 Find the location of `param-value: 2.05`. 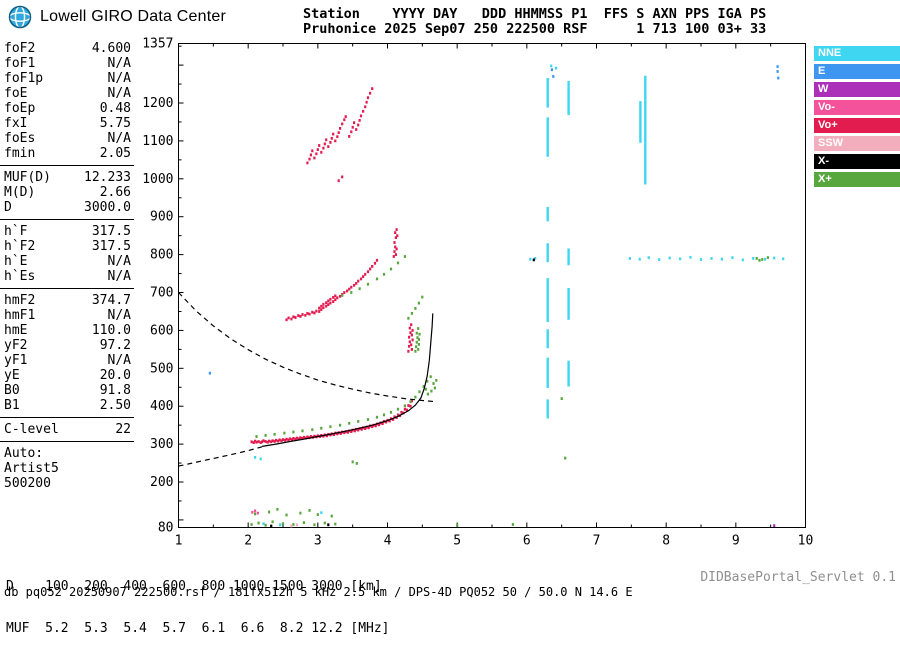

param-value: 2.05 is located at coordinates (115, 153).